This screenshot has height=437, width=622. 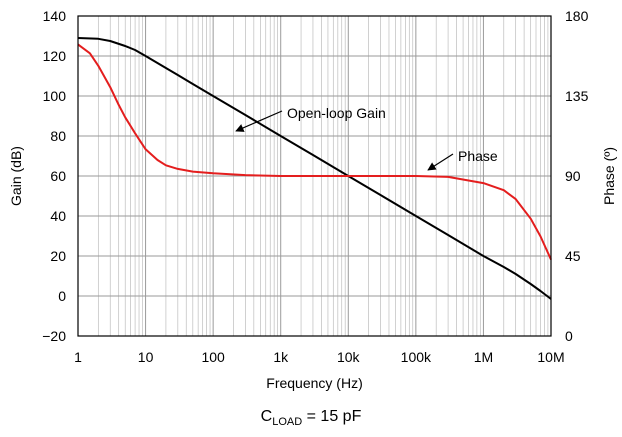 I want to click on y-tick-label: 80, so click(x=58, y=136).